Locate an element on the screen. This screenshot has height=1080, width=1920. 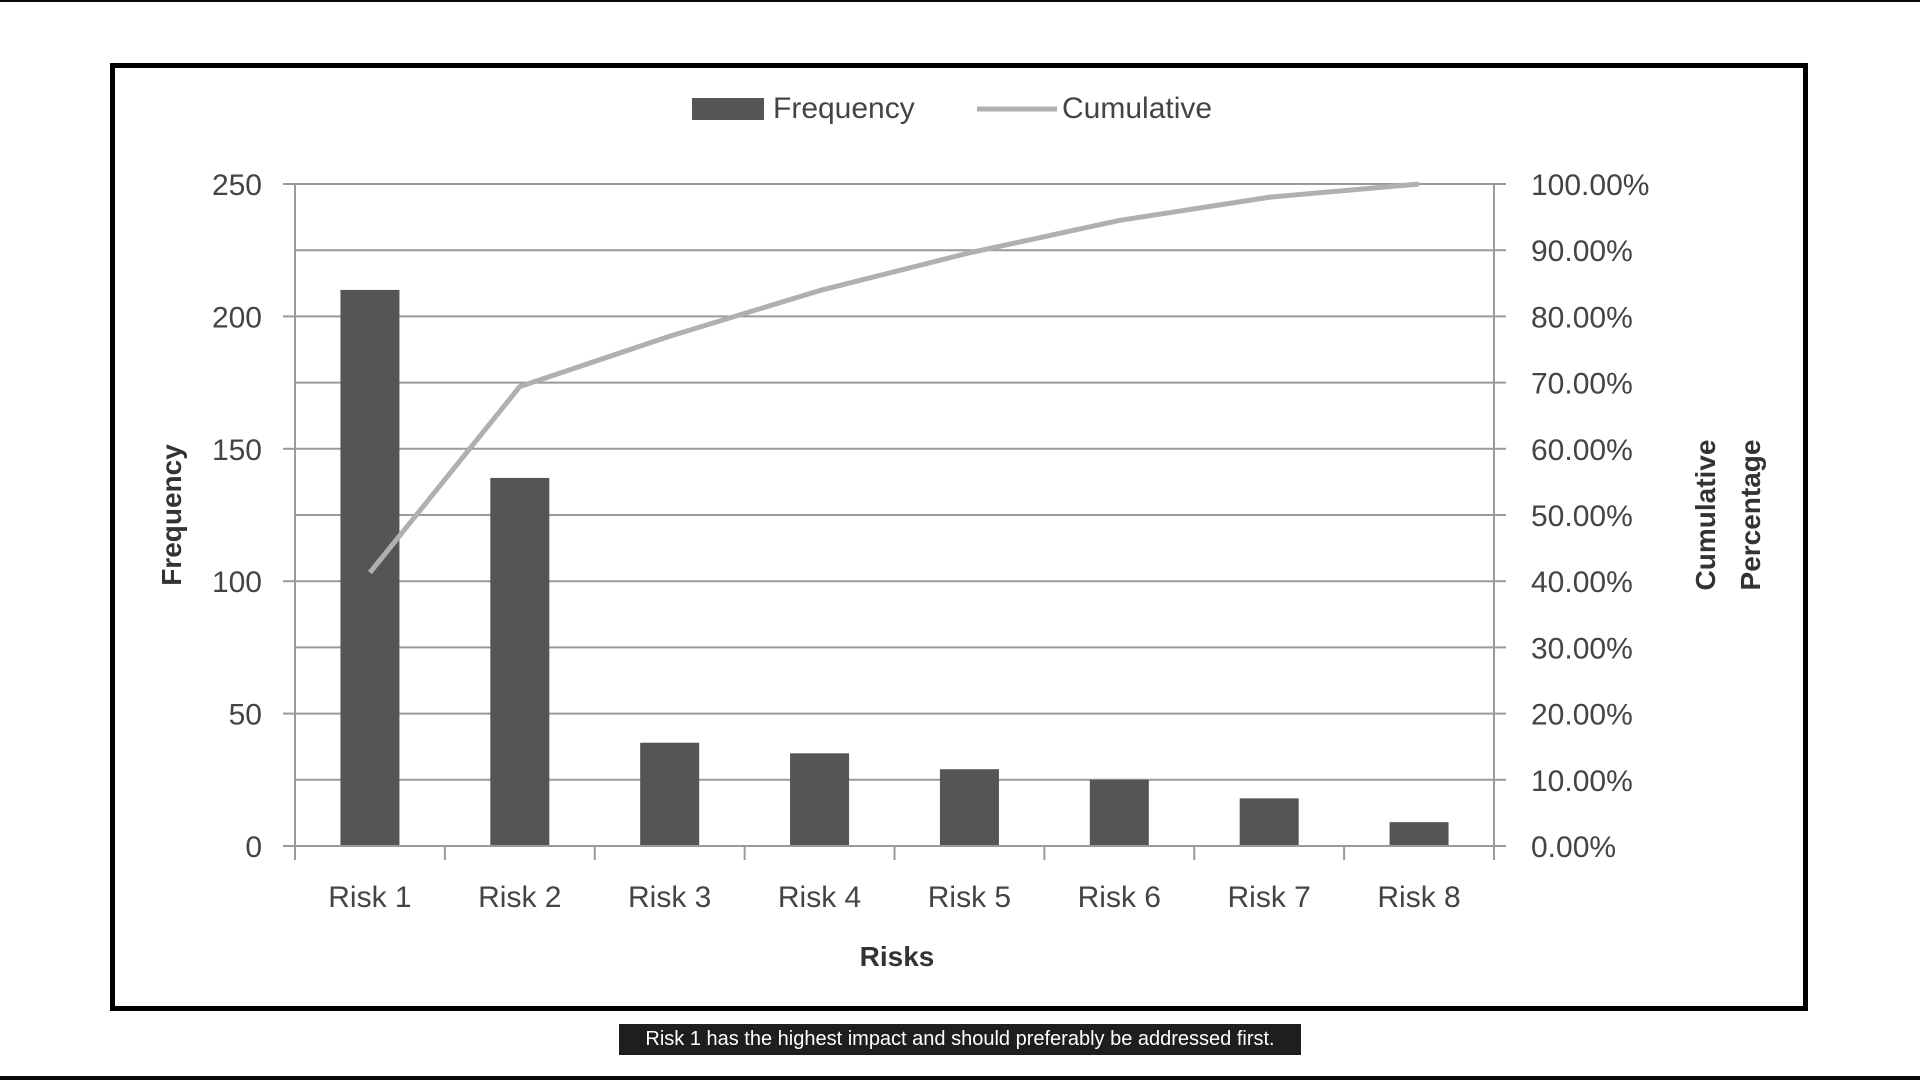
y2-tick-label: 70.00% is located at coordinates (1582, 384).